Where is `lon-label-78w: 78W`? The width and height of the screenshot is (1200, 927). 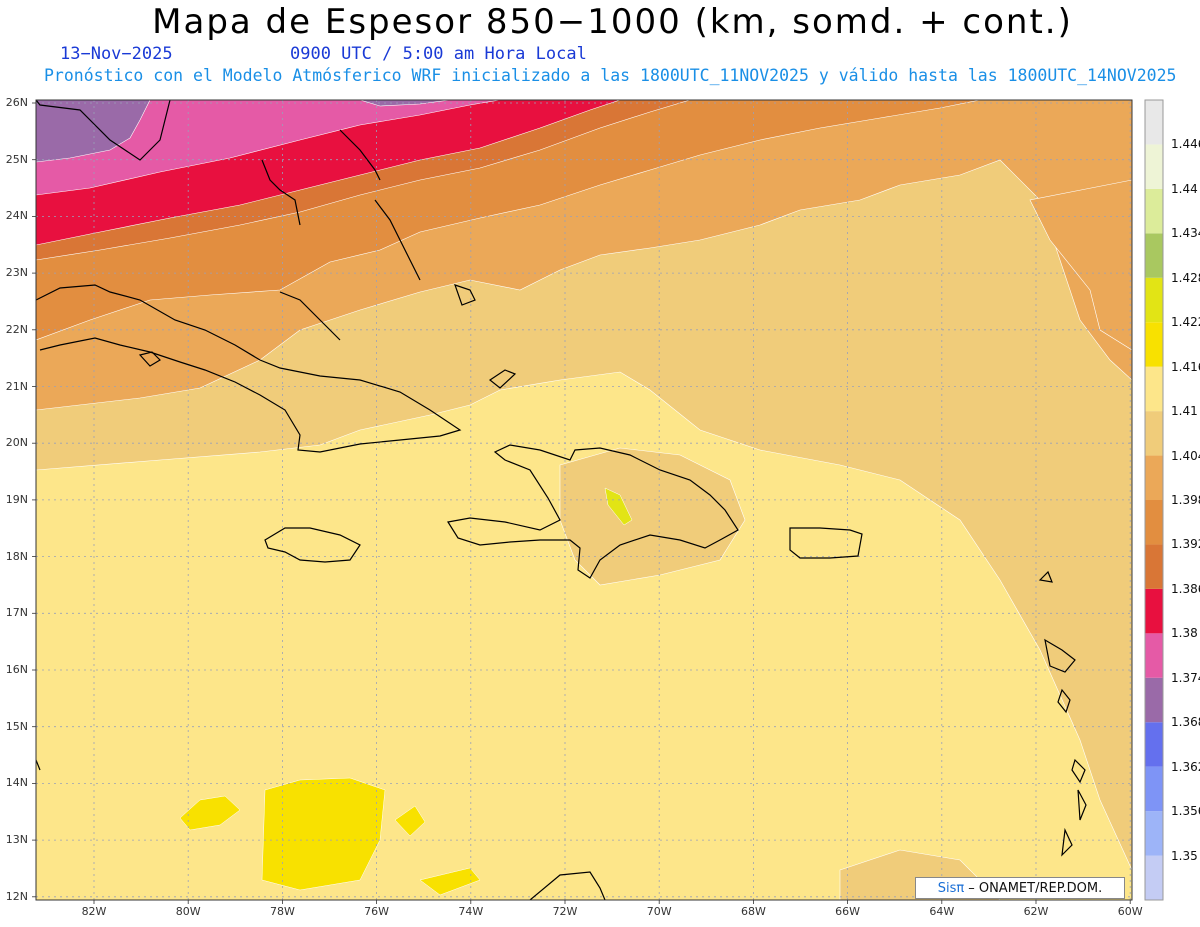
lon-label-78w: 78W is located at coordinates (282, 911).